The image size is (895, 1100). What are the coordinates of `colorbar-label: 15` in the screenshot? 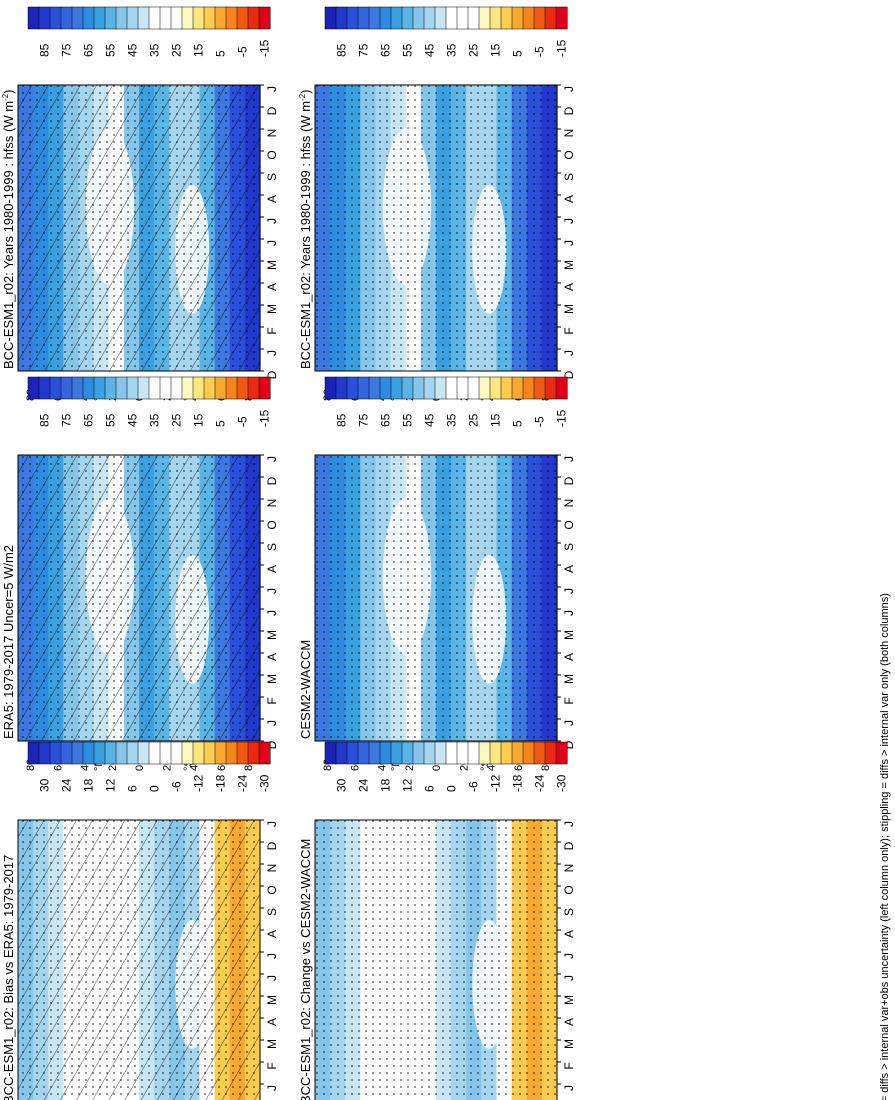 It's located at (496, 420).